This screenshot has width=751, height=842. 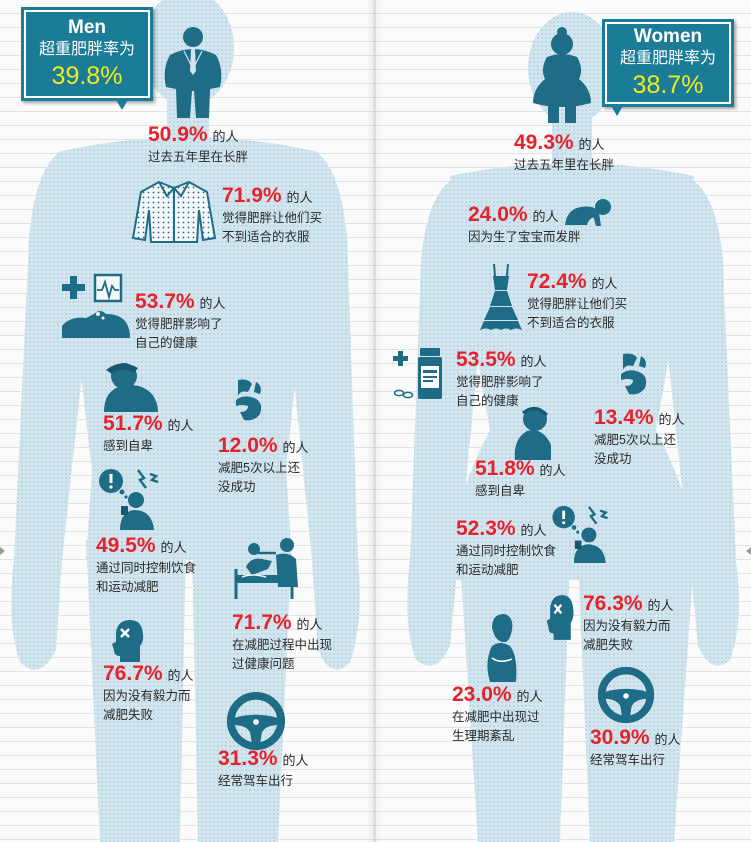 I want to click on stat-value: 31.3%, so click(x=248, y=758).